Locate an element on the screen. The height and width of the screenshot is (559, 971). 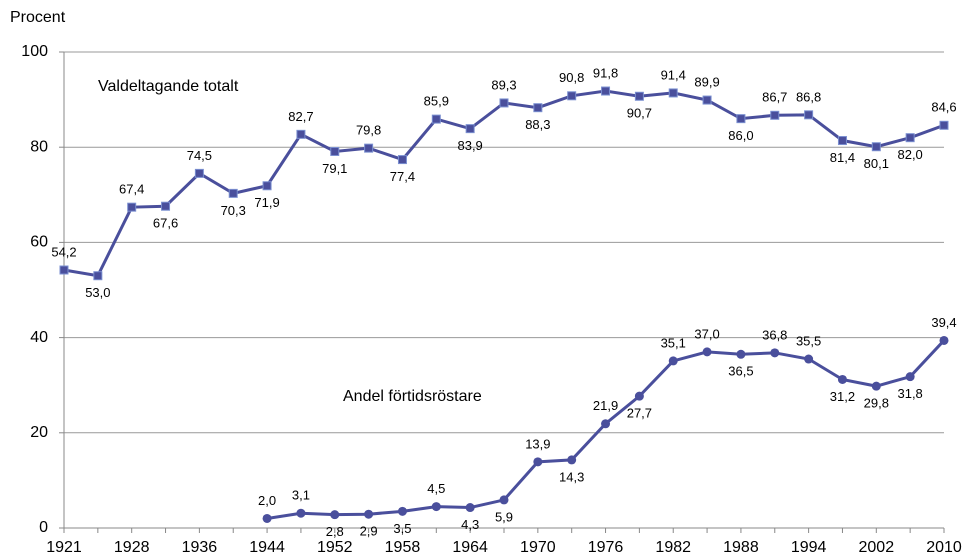
data-label: 90,7 is located at coordinates (639, 113).